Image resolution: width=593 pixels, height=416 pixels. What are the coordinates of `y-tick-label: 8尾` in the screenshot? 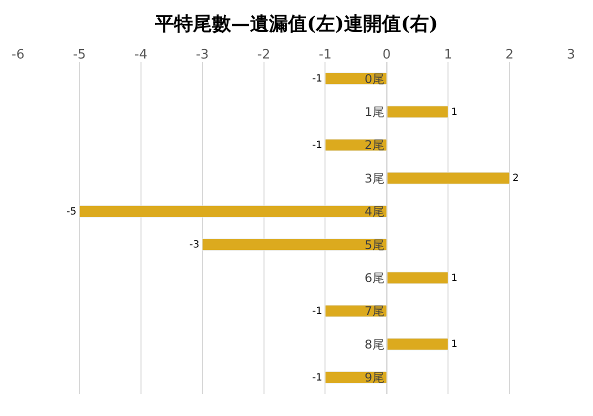 It's located at (374, 344).